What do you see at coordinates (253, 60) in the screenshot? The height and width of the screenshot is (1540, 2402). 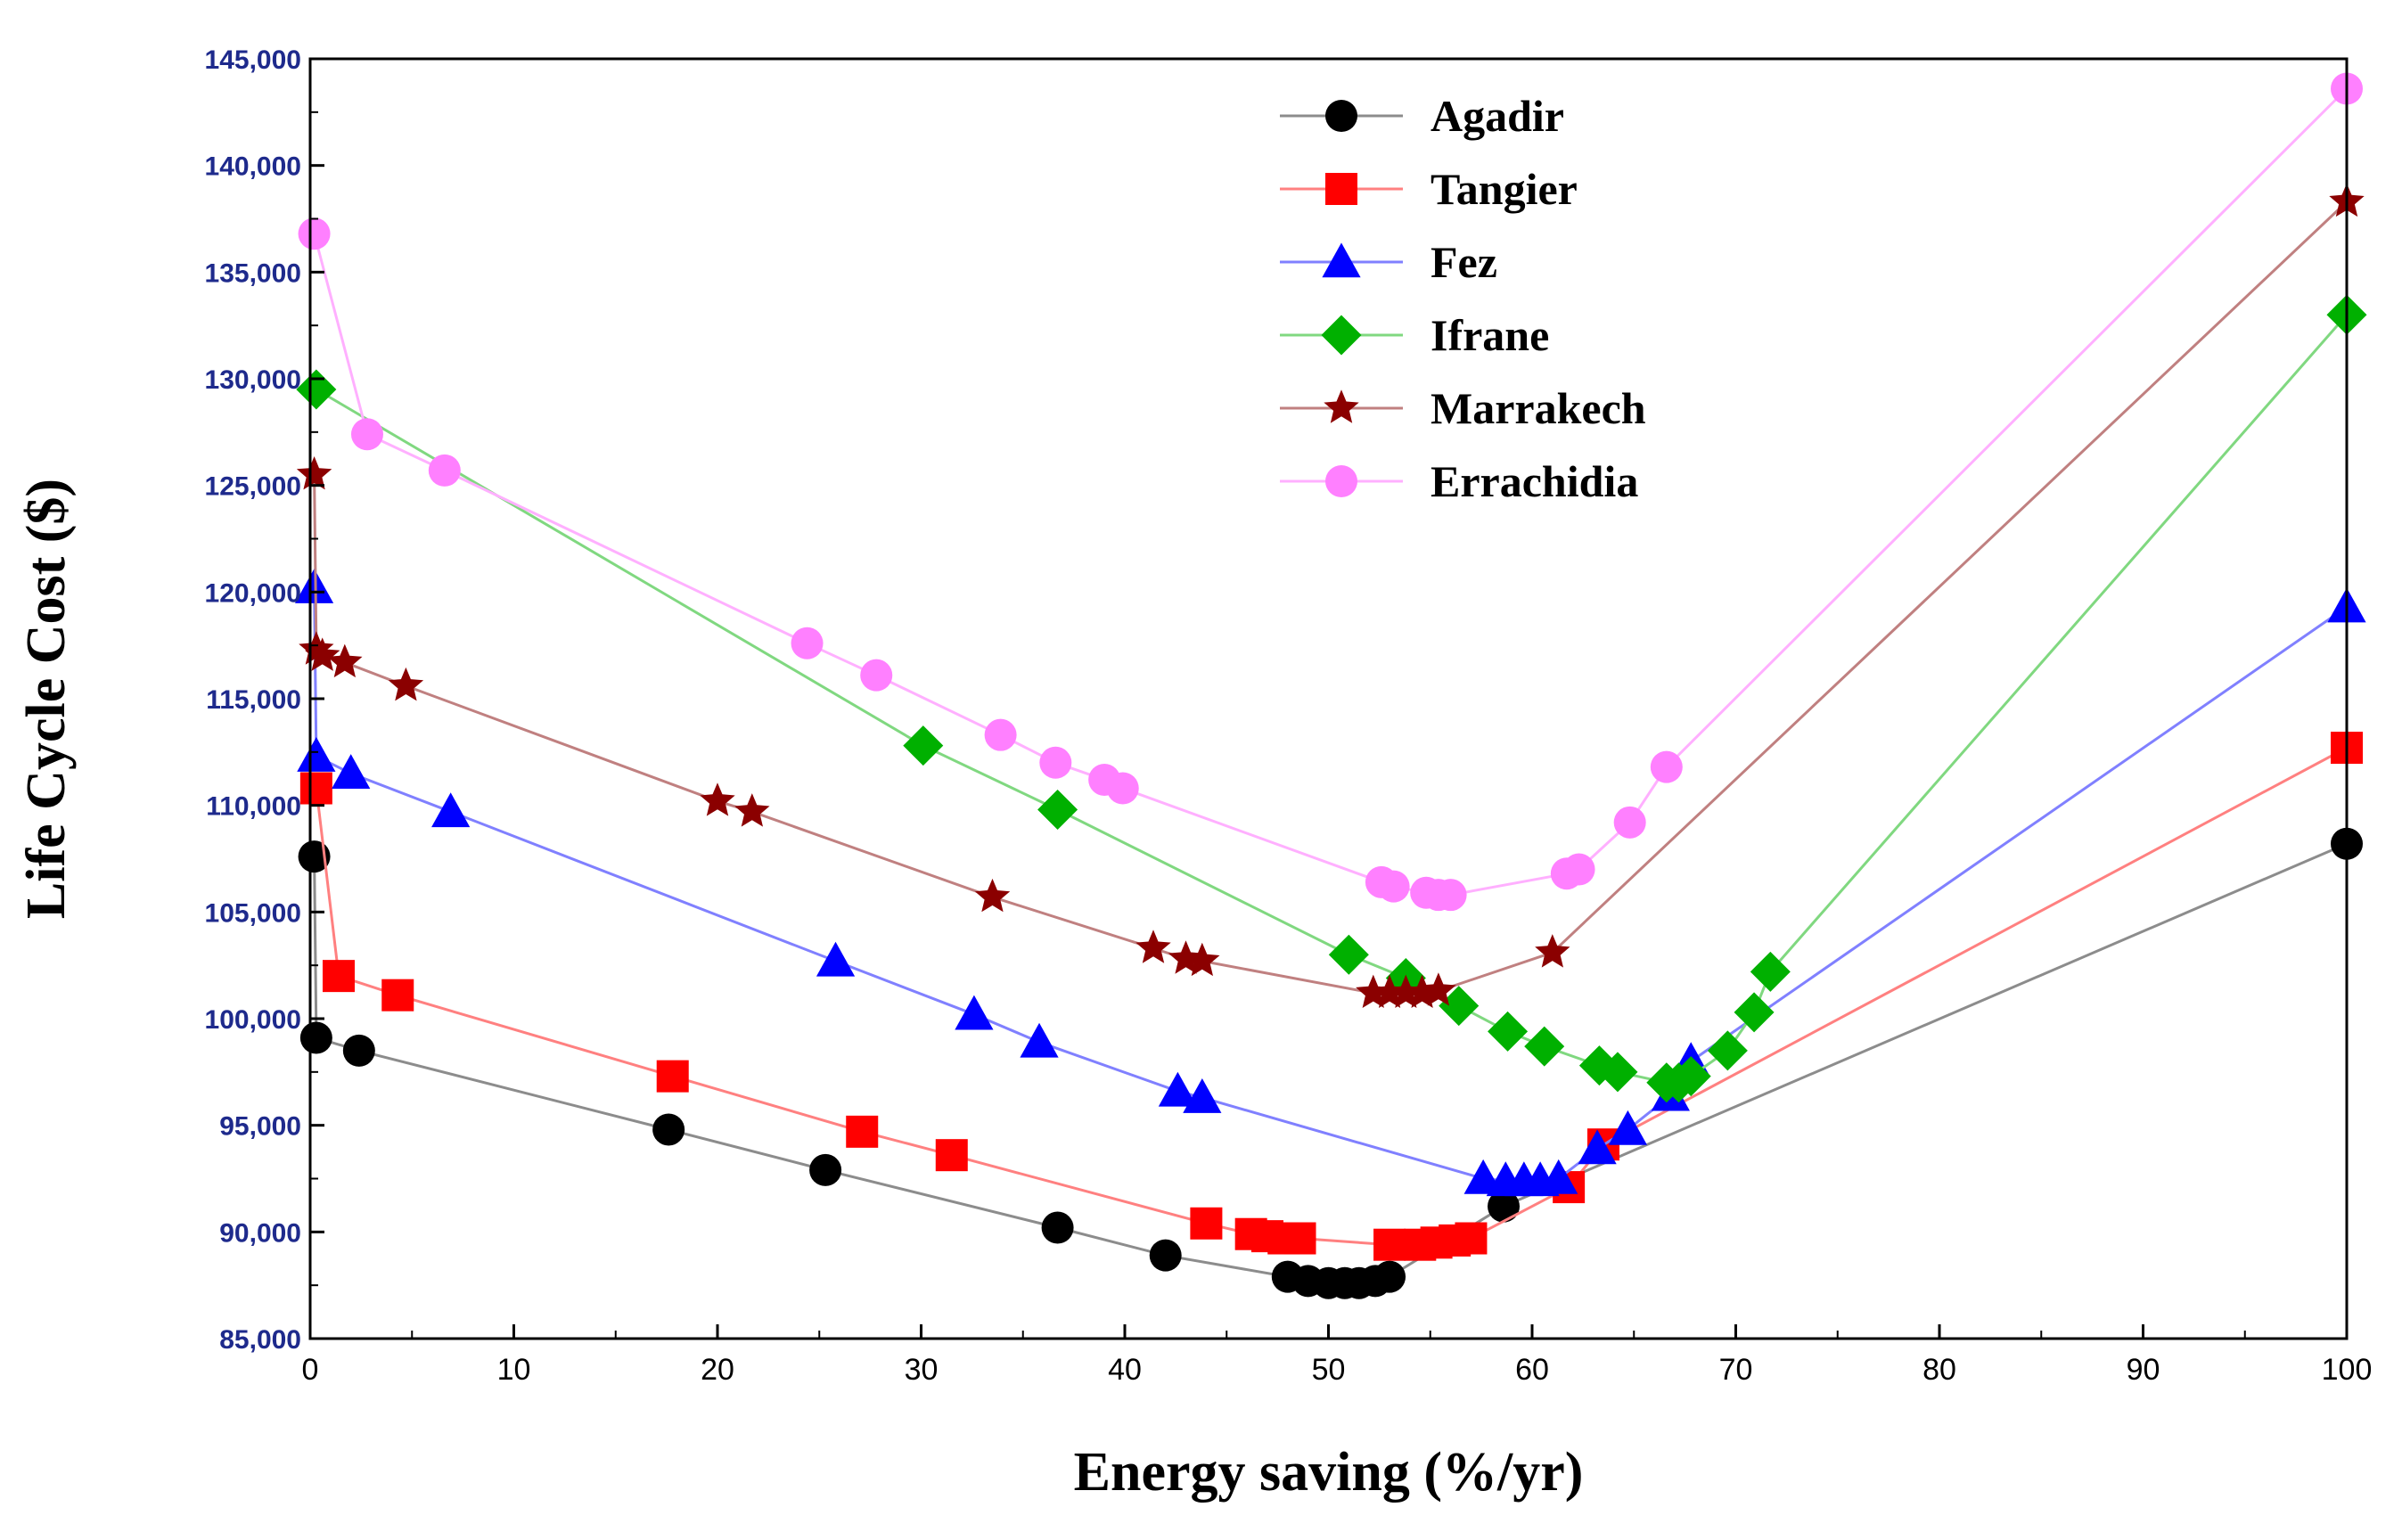 I see `y-tick-label: 145,000` at bounding box center [253, 60].